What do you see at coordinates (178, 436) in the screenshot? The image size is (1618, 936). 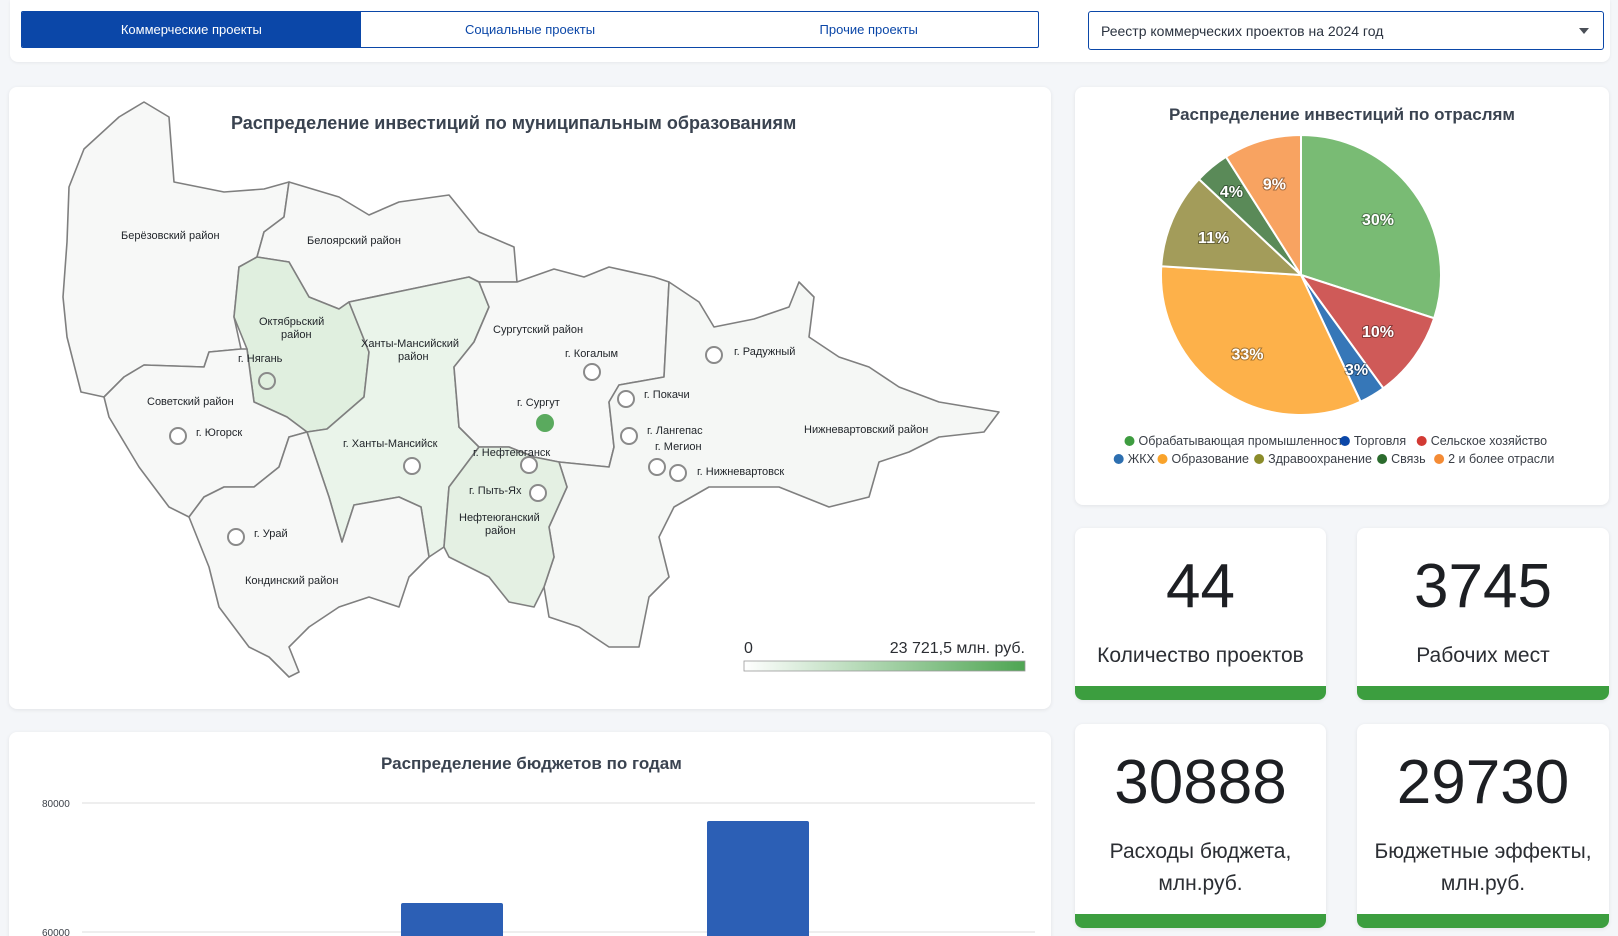 I see `marker-yugorsk` at bounding box center [178, 436].